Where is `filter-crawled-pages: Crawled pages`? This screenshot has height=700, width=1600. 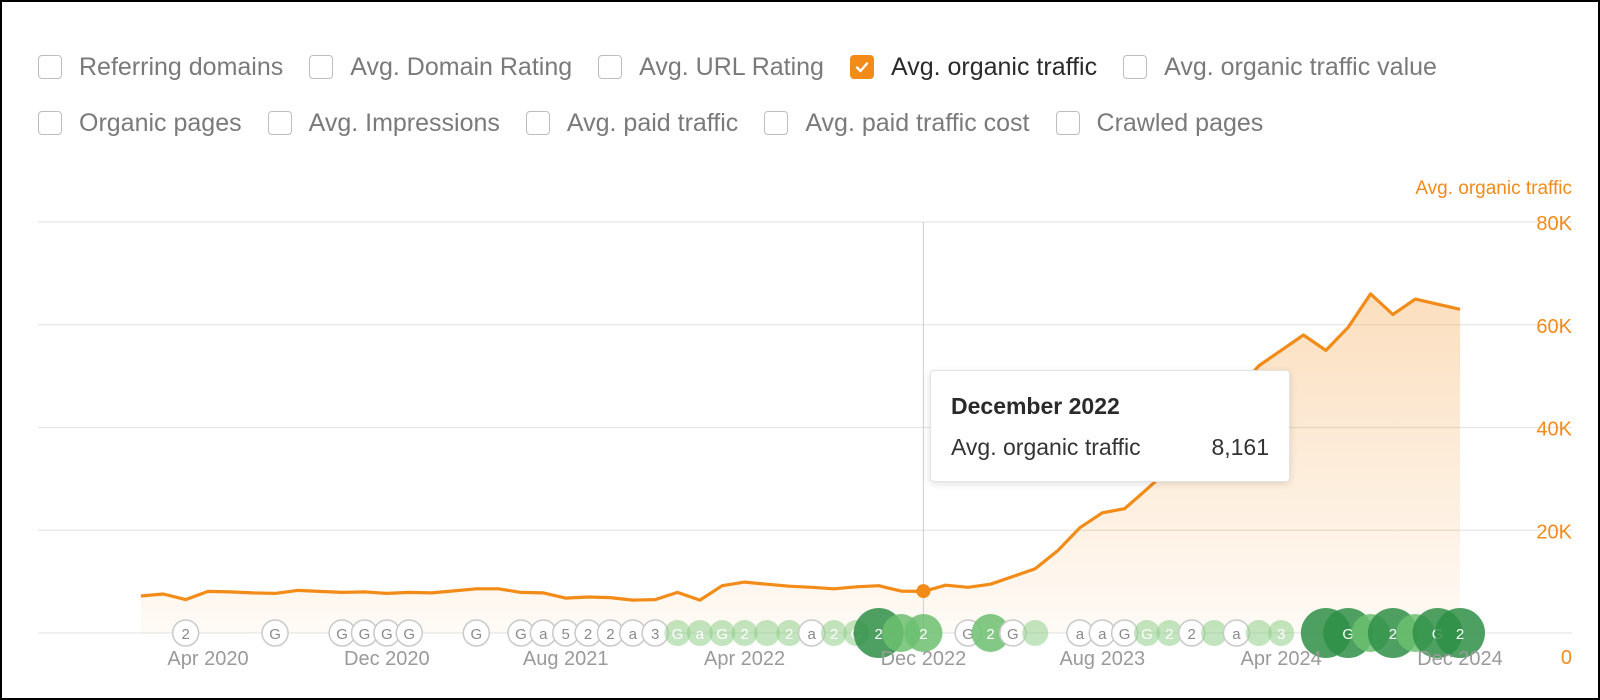
filter-crawled-pages: Crawled pages is located at coordinates (1159, 123).